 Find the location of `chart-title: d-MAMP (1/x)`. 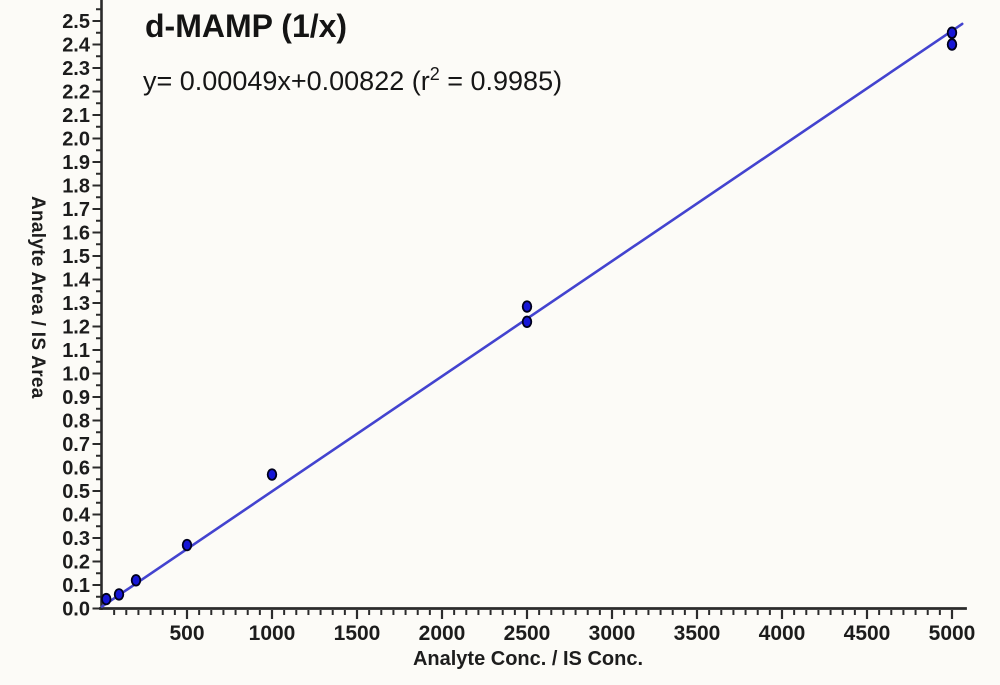

chart-title: d-MAMP (1/x) is located at coordinates (246, 26).